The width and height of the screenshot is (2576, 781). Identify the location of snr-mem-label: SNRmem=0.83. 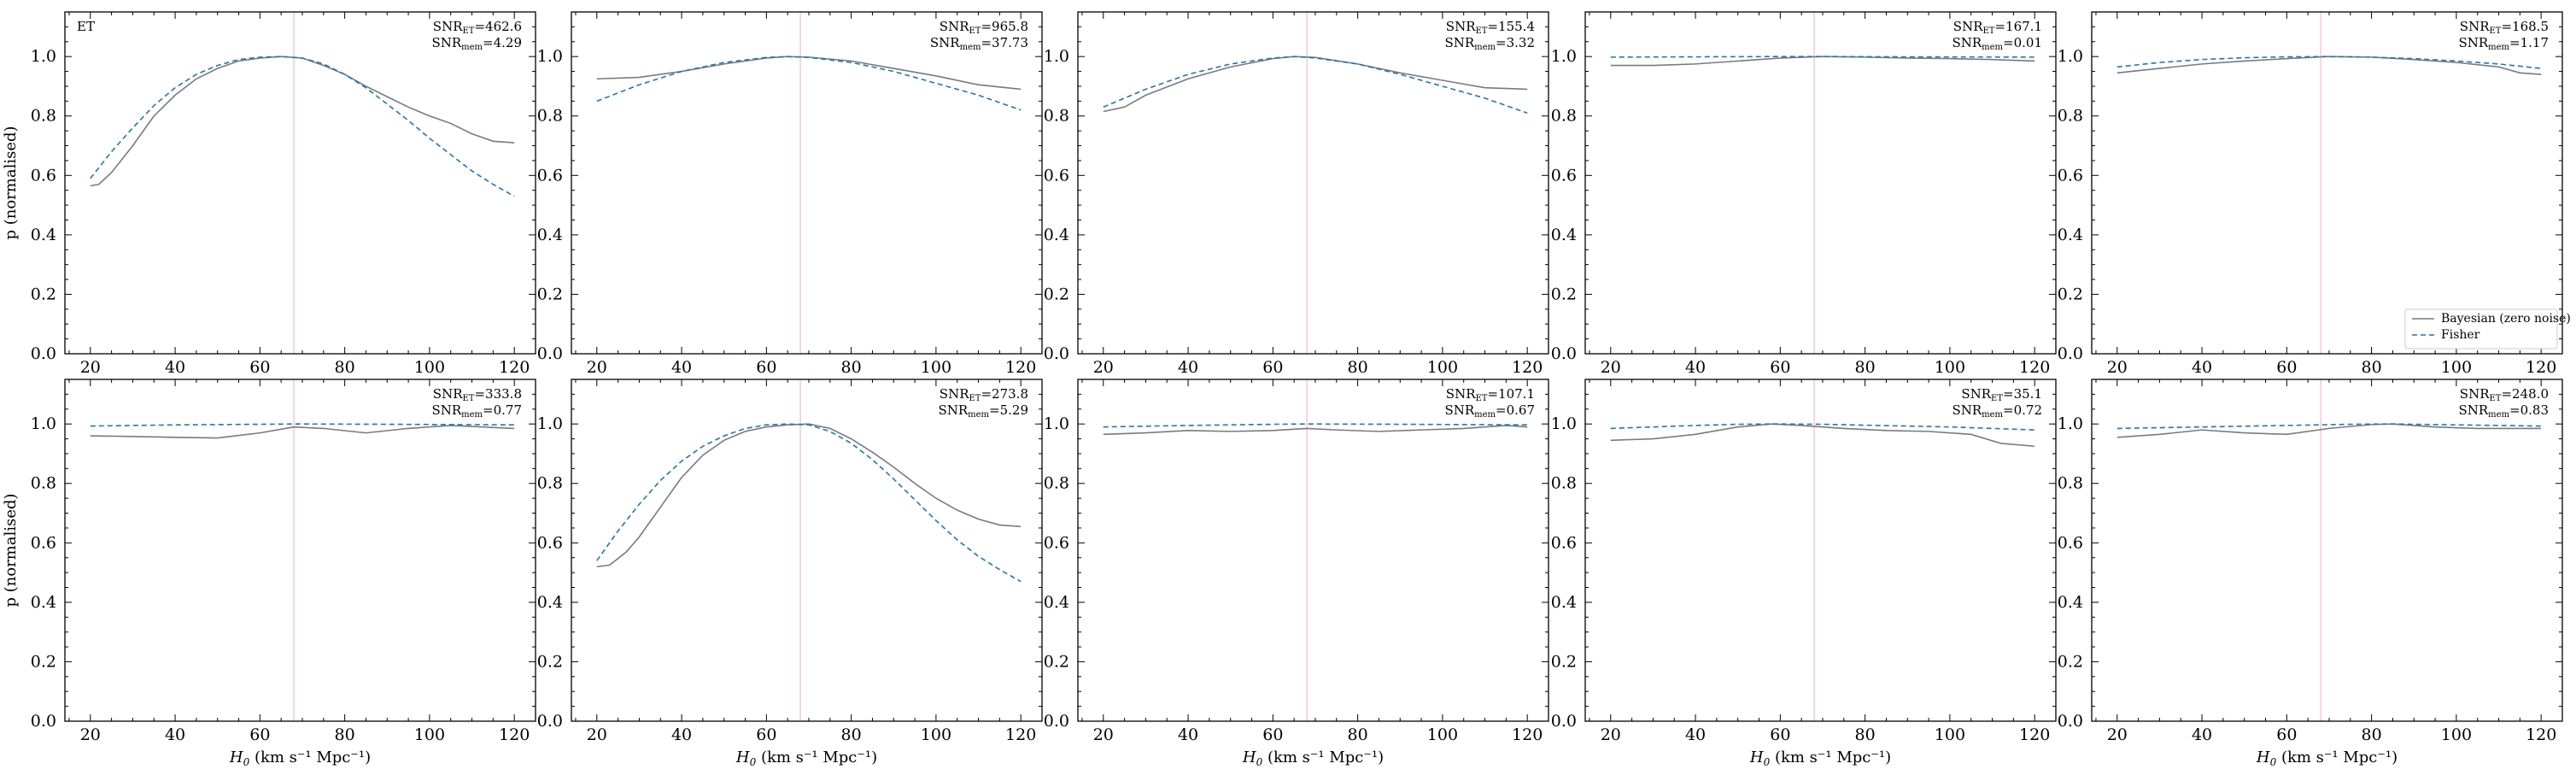
(2503, 411).